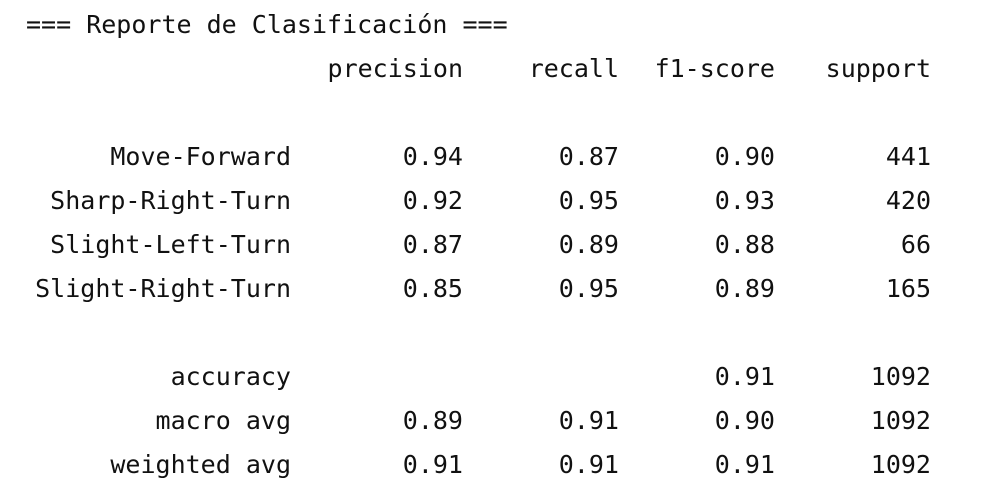 The height and width of the screenshot is (500, 990). I want to click on support-value: 441, so click(908, 156).